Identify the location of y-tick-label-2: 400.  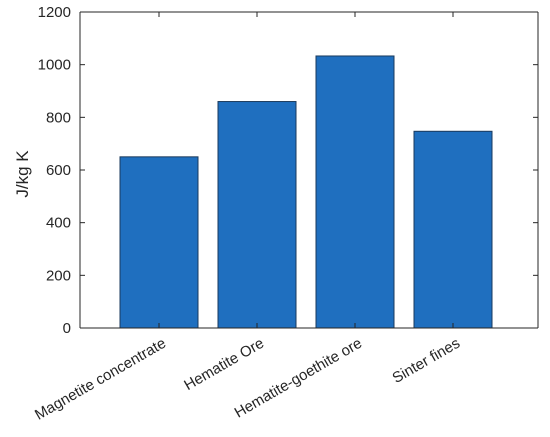
(58, 223).